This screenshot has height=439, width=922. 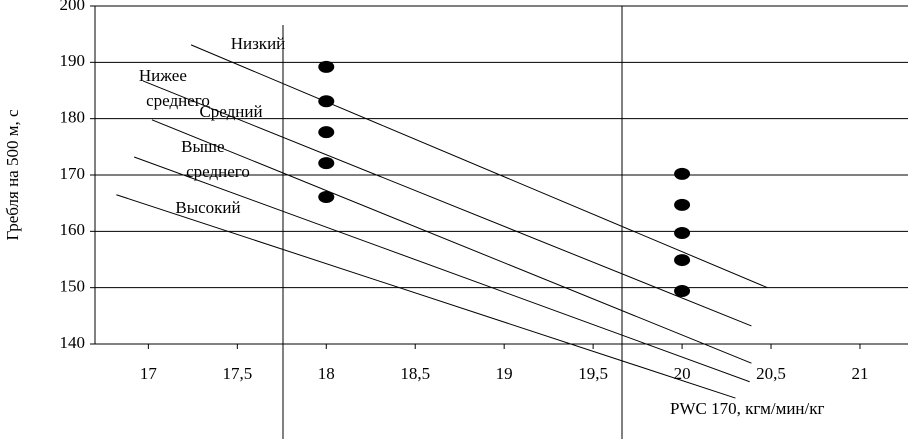 I want to click on norm-label: Нижее среднего, so click(x=174, y=88).